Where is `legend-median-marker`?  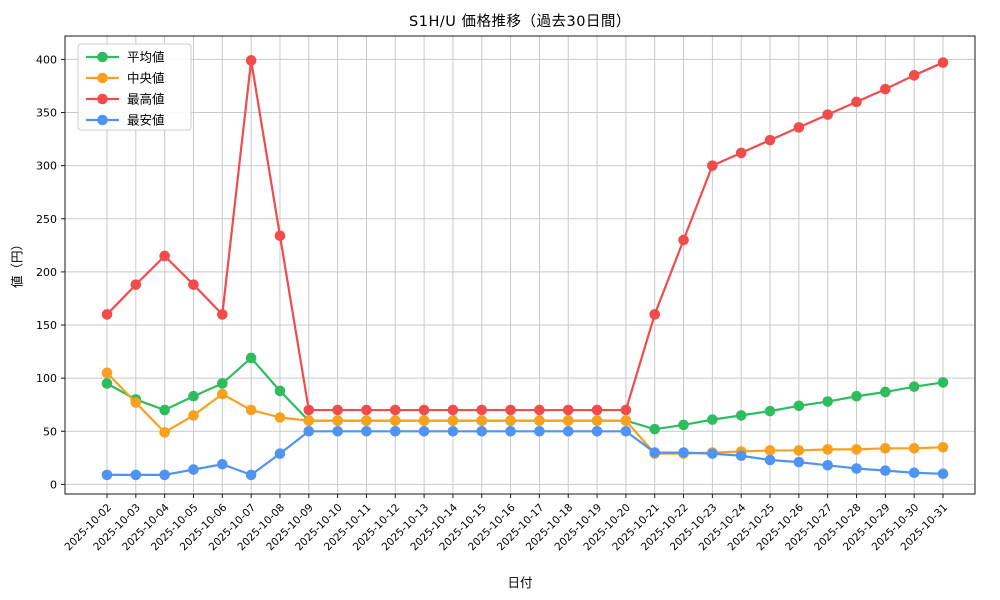
legend-median-marker is located at coordinates (102, 78).